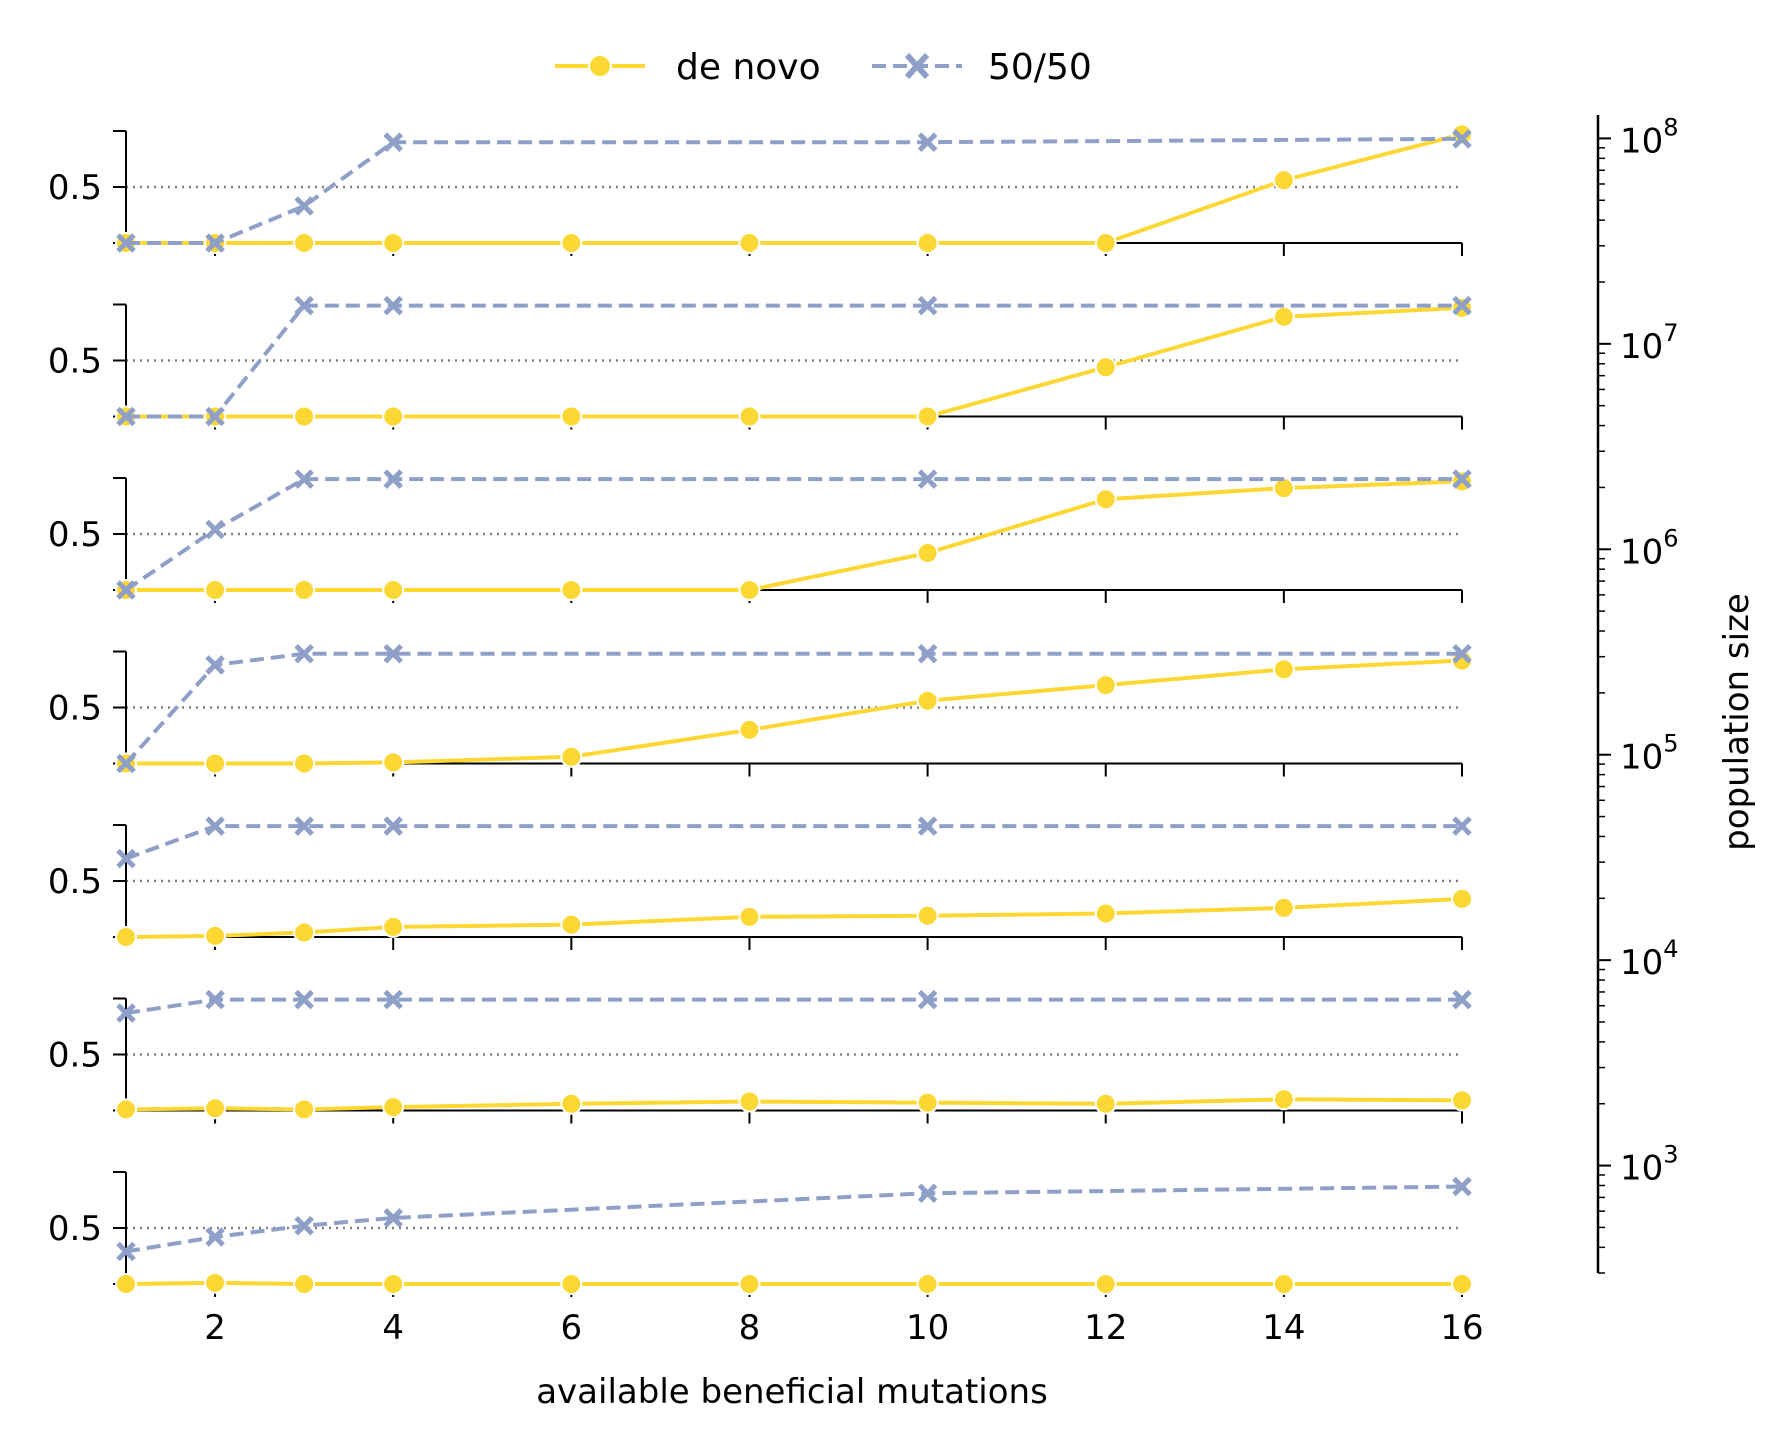 This screenshot has height=1435, width=1780. Describe the element at coordinates (1649, 548) in the screenshot. I see `population-tick-label: 10⁶` at that location.